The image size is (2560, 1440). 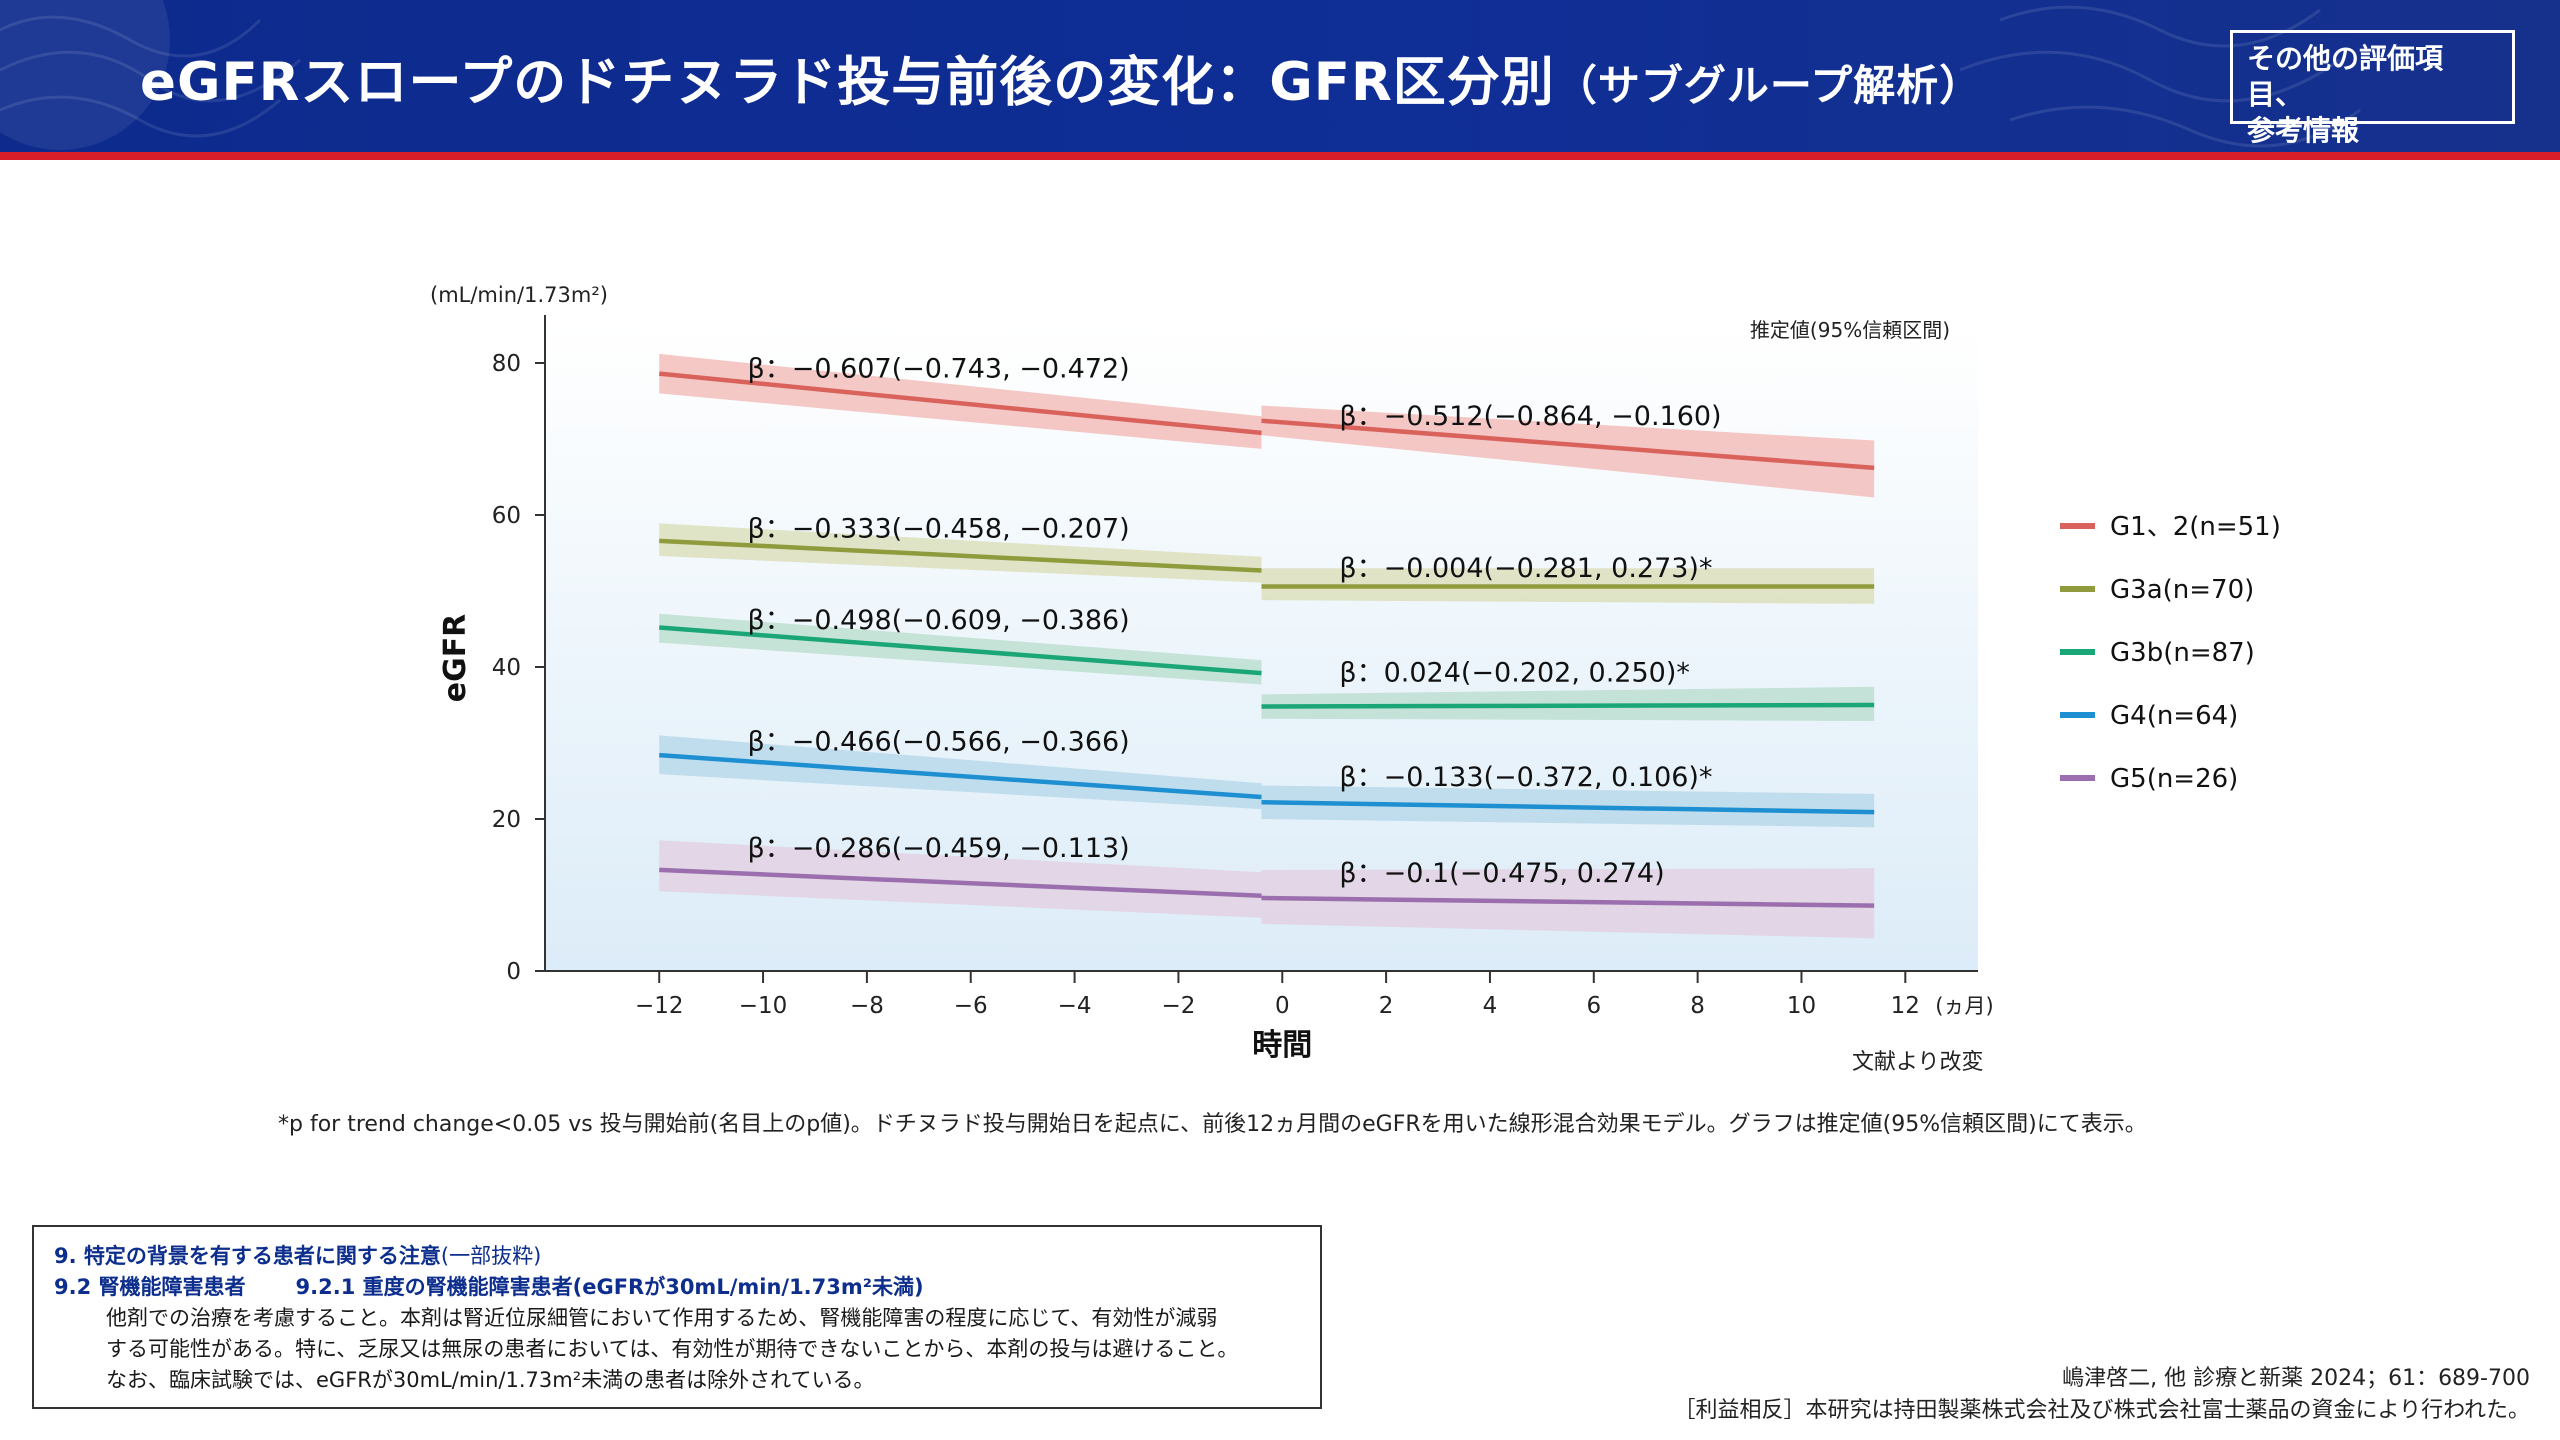 What do you see at coordinates (298, 1256) in the screenshot?
I see `caution-heading: 9. 特定の背景を有する患者に関する注意(一部抜粋)` at bounding box center [298, 1256].